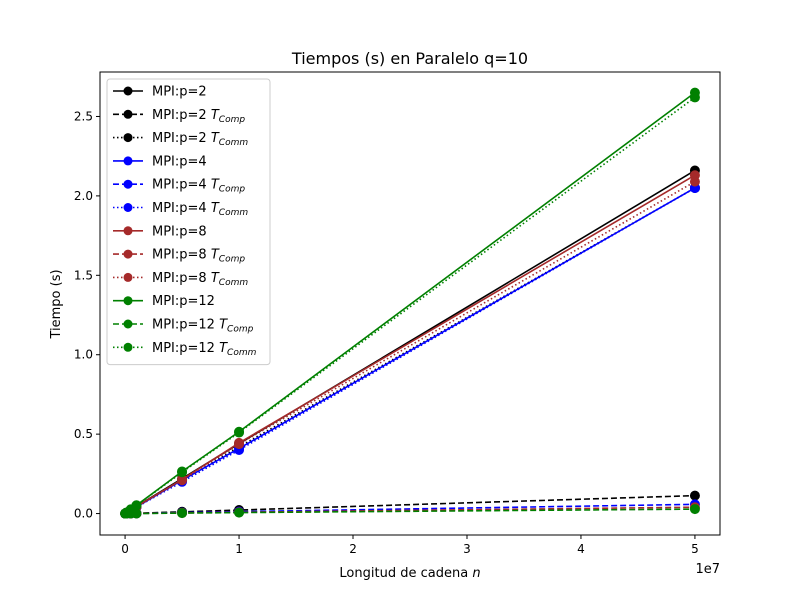 This screenshot has height=600, width=800. Describe the element at coordinates (239, 549) in the screenshot. I see `x-tick-label: 1` at that location.